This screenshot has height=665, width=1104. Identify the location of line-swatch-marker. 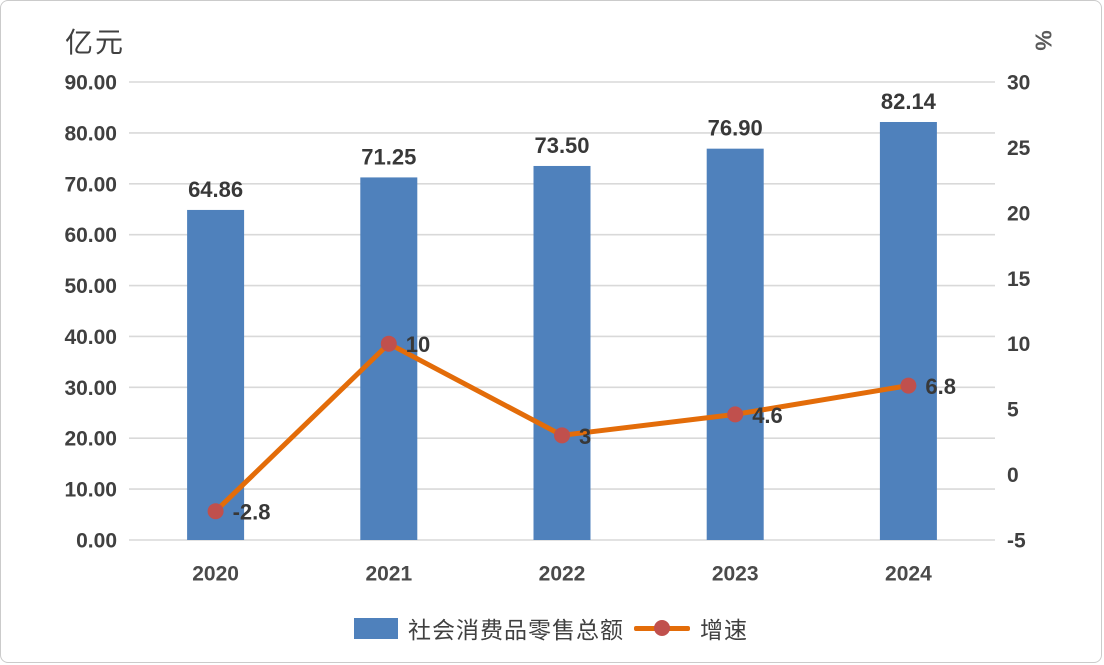
(662, 628).